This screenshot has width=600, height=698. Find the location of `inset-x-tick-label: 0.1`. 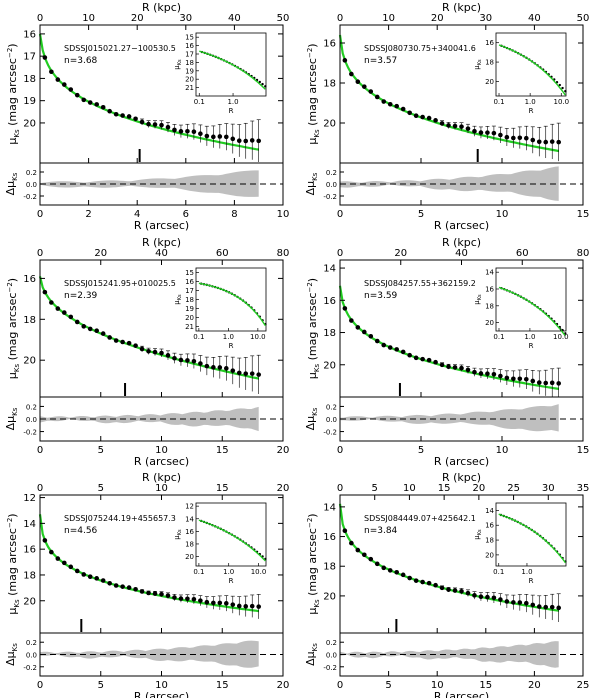

inset-x-tick-label: 0.1 is located at coordinates (498, 337).